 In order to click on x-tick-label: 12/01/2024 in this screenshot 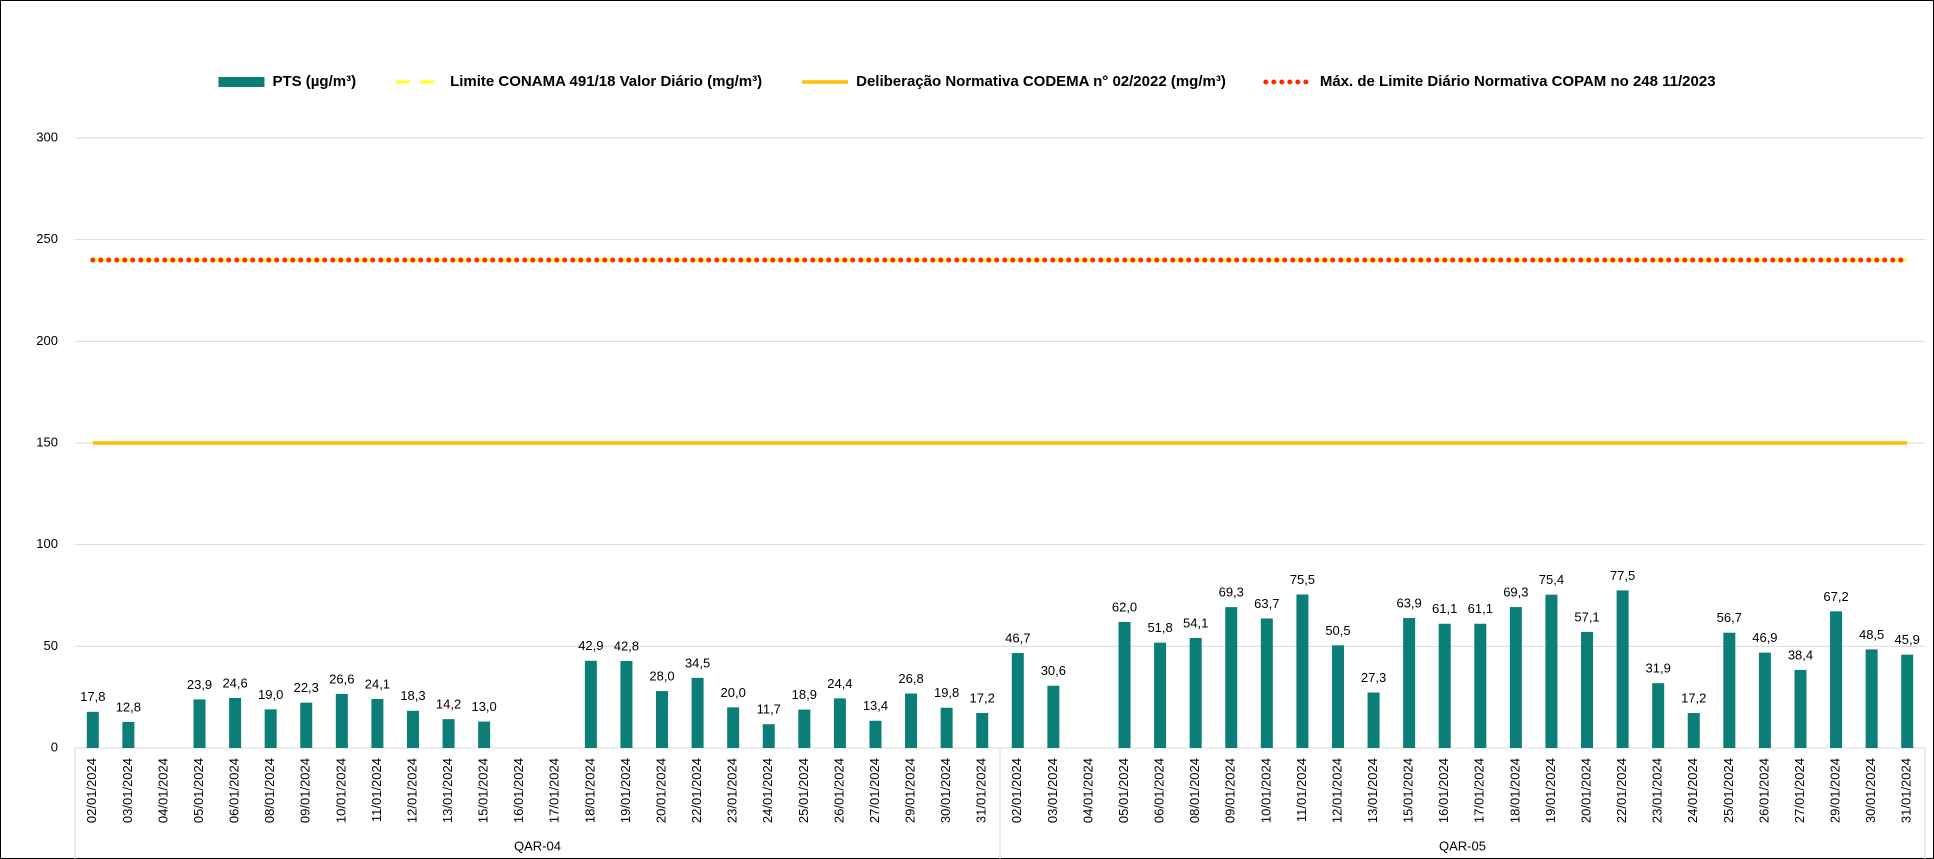, I will do `click(411, 790)`.